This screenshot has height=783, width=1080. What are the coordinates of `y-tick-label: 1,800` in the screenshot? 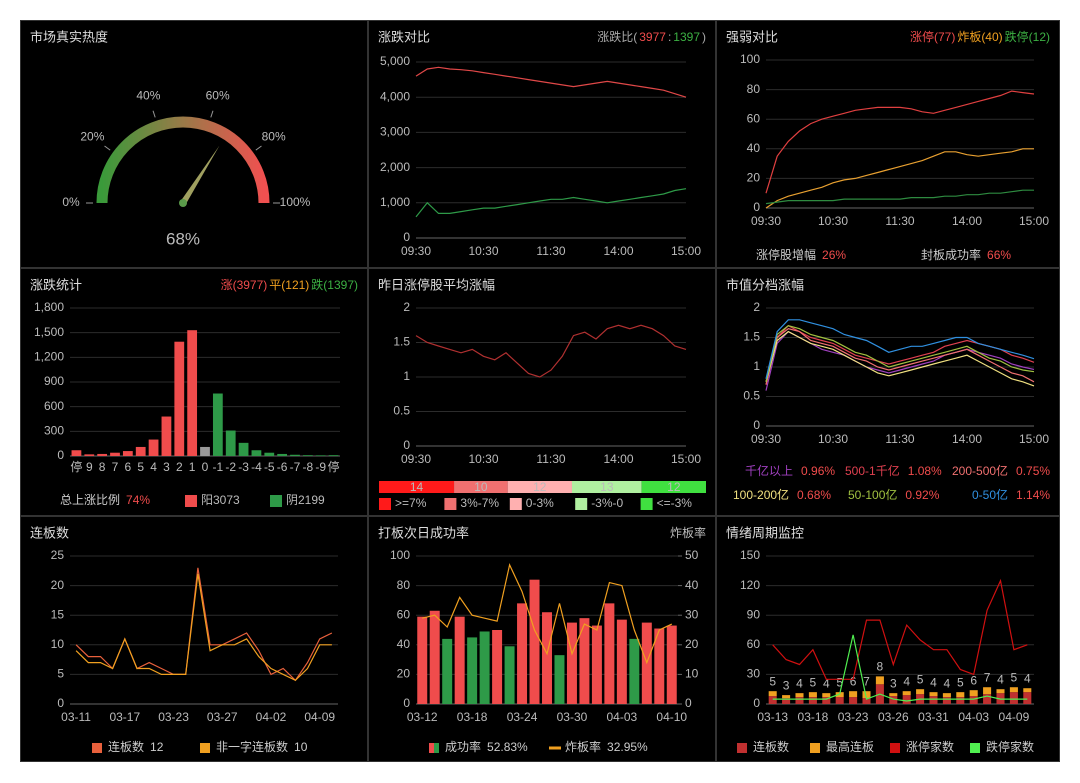 It's located at (49, 307).